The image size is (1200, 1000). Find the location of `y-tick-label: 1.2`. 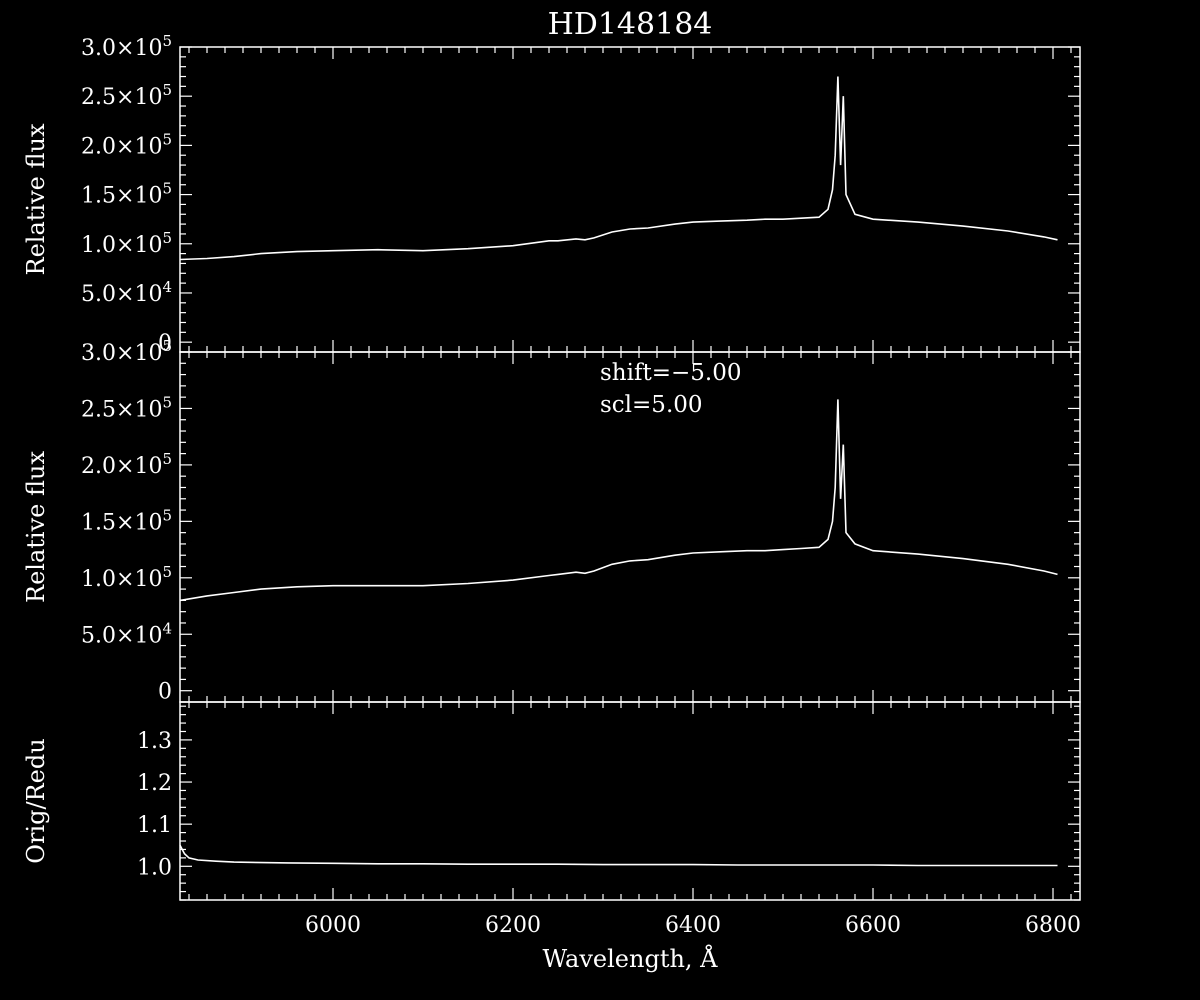

y-tick-label: 1.2 is located at coordinates (154, 783).